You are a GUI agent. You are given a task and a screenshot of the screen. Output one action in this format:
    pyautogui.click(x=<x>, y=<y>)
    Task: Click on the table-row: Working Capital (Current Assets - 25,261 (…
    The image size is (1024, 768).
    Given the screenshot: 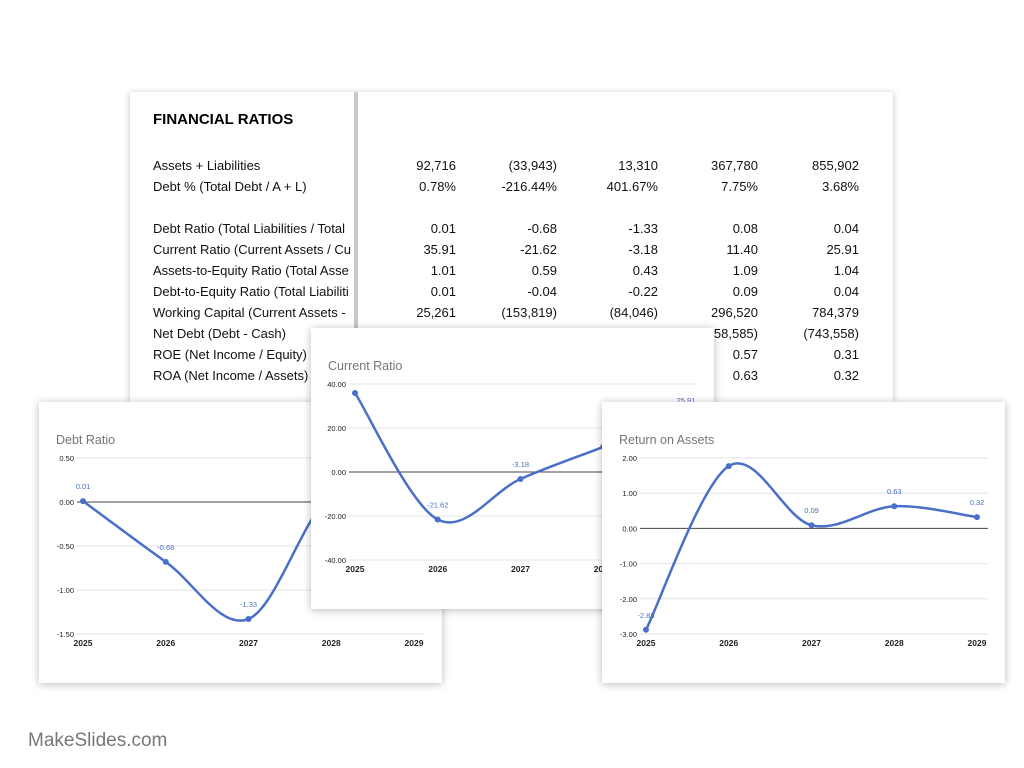 What is the action you would take?
    pyautogui.click(x=511, y=312)
    